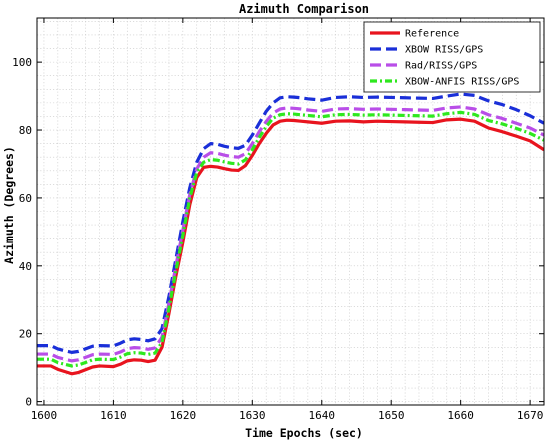 Image resolution: width=550 pixels, height=441 pixels. I want to click on x-axis-label: Time Epochs (sec), so click(304, 433).